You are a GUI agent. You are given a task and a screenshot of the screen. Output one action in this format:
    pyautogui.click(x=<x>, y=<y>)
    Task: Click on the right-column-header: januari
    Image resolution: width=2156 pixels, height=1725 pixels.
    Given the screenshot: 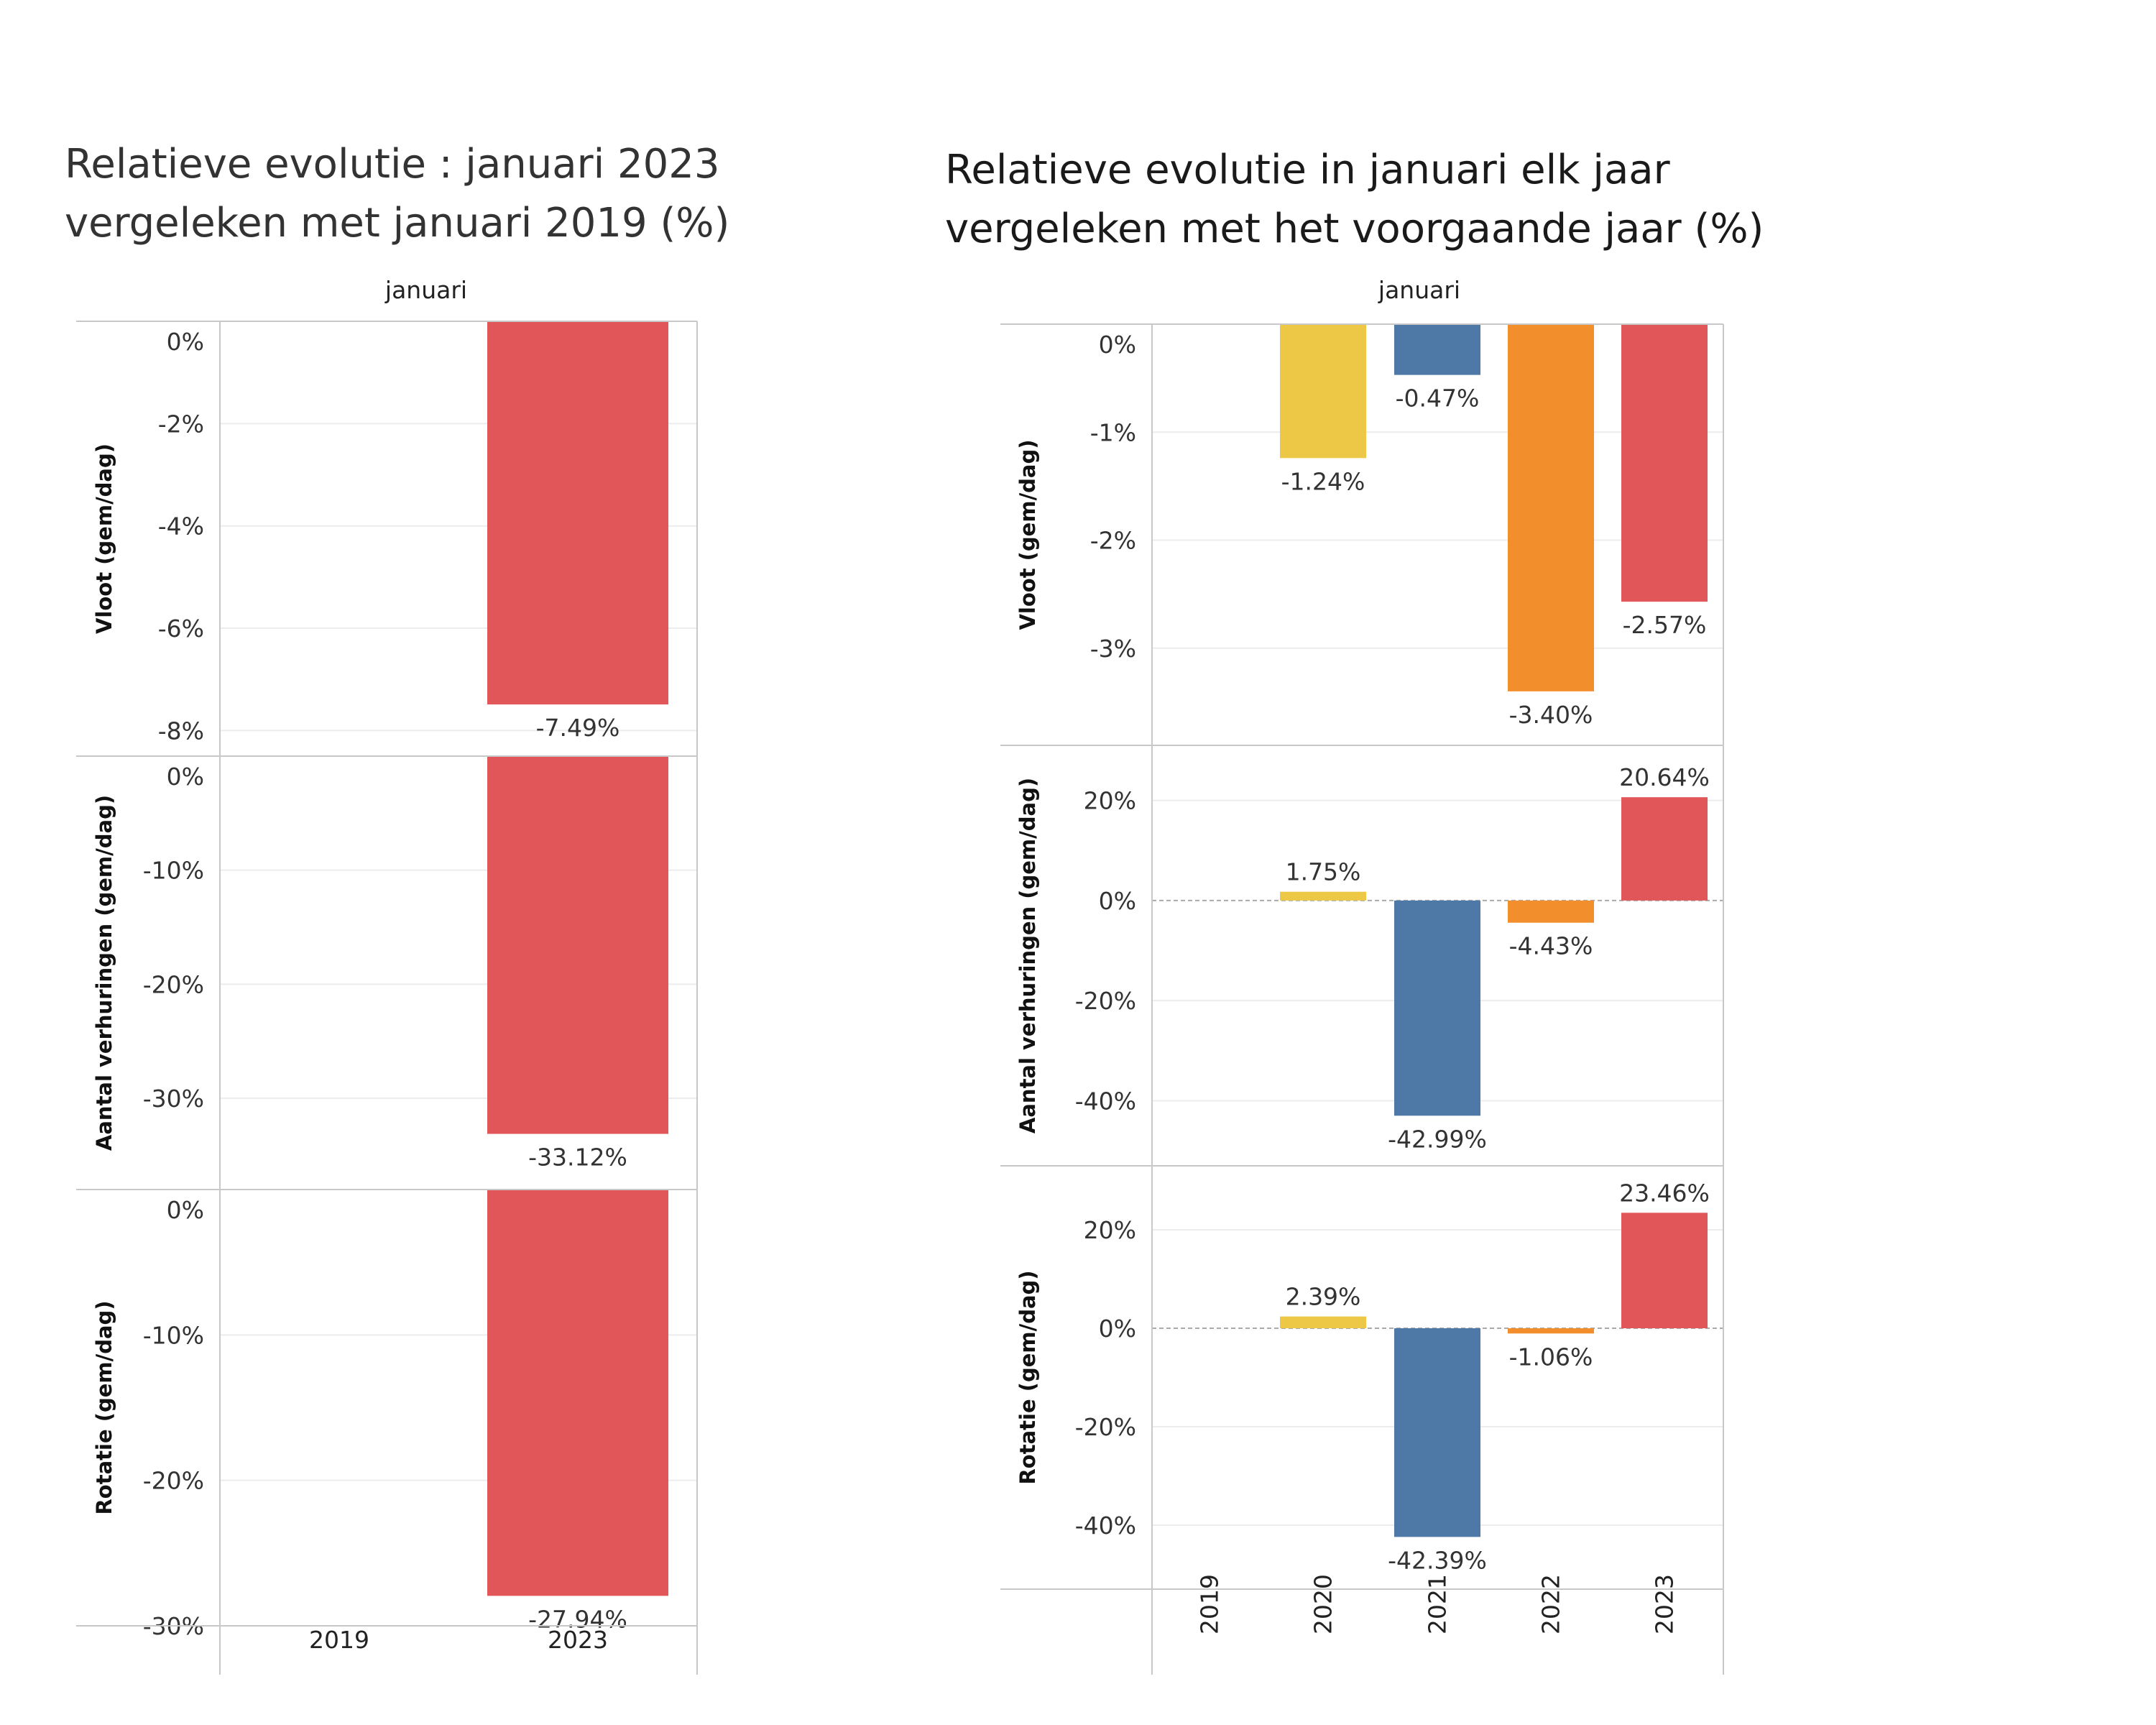 What is the action you would take?
    pyautogui.click(x=1419, y=290)
    